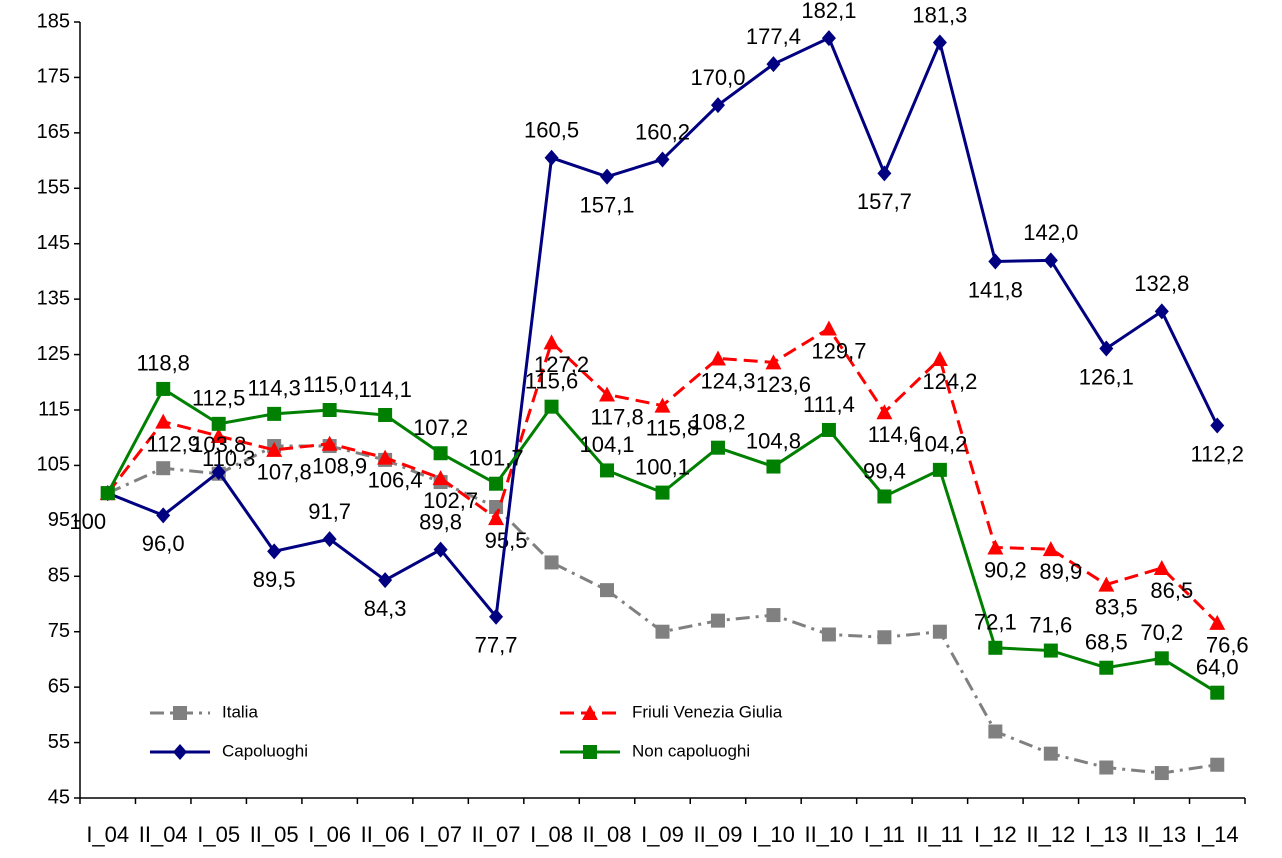 This screenshot has height=858, width=1282. What do you see at coordinates (1161, 834) in the screenshot?
I see `x-tick-label: II_13` at bounding box center [1161, 834].